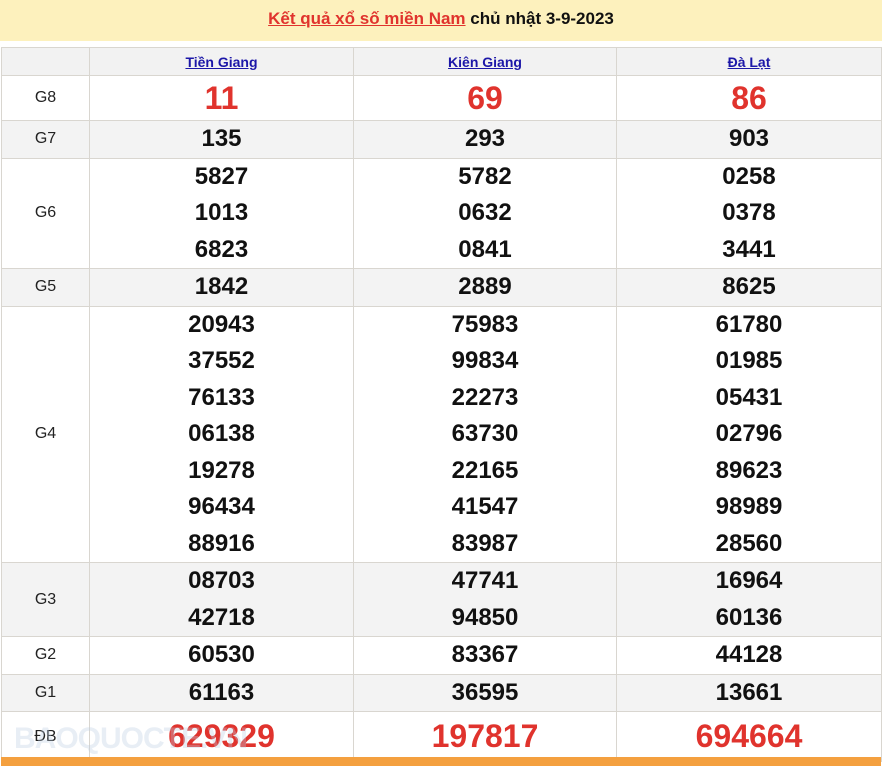 The height and width of the screenshot is (766, 882). I want to click on prize-cell: 5782 0632 0841, so click(485, 213).